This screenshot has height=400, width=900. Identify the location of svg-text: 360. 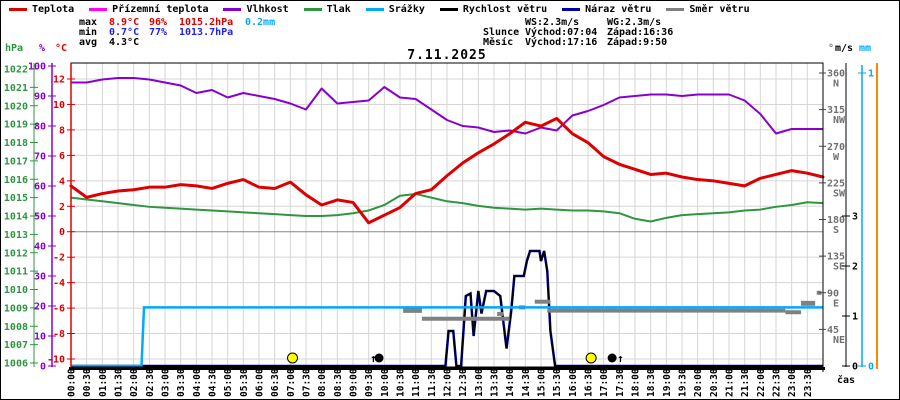
(836, 74).